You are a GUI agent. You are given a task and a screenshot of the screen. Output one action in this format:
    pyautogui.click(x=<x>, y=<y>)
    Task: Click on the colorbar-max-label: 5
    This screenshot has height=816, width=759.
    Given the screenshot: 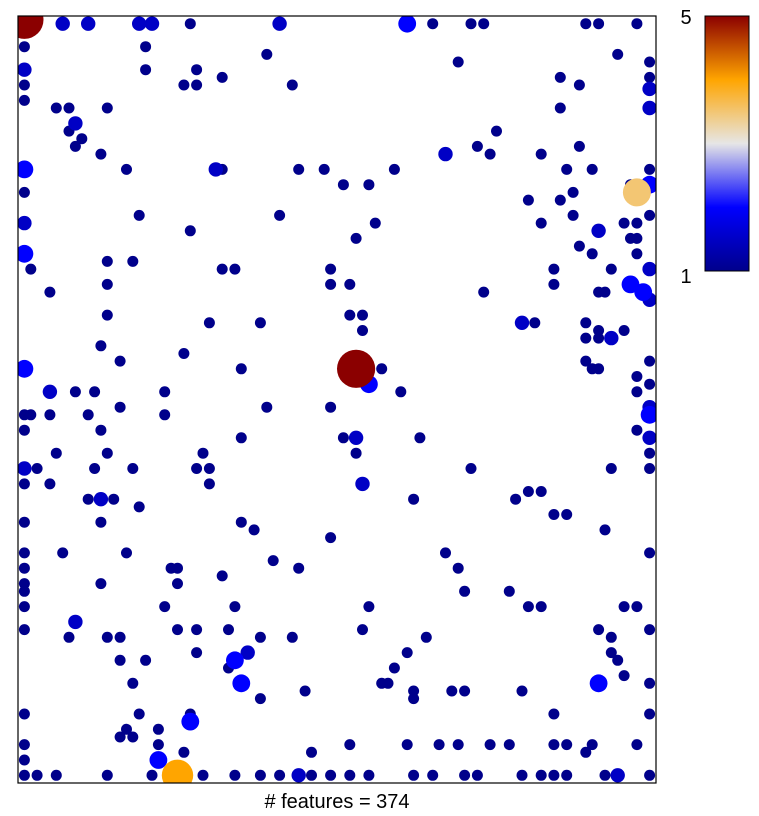 What is the action you would take?
    pyautogui.click(x=685, y=18)
    